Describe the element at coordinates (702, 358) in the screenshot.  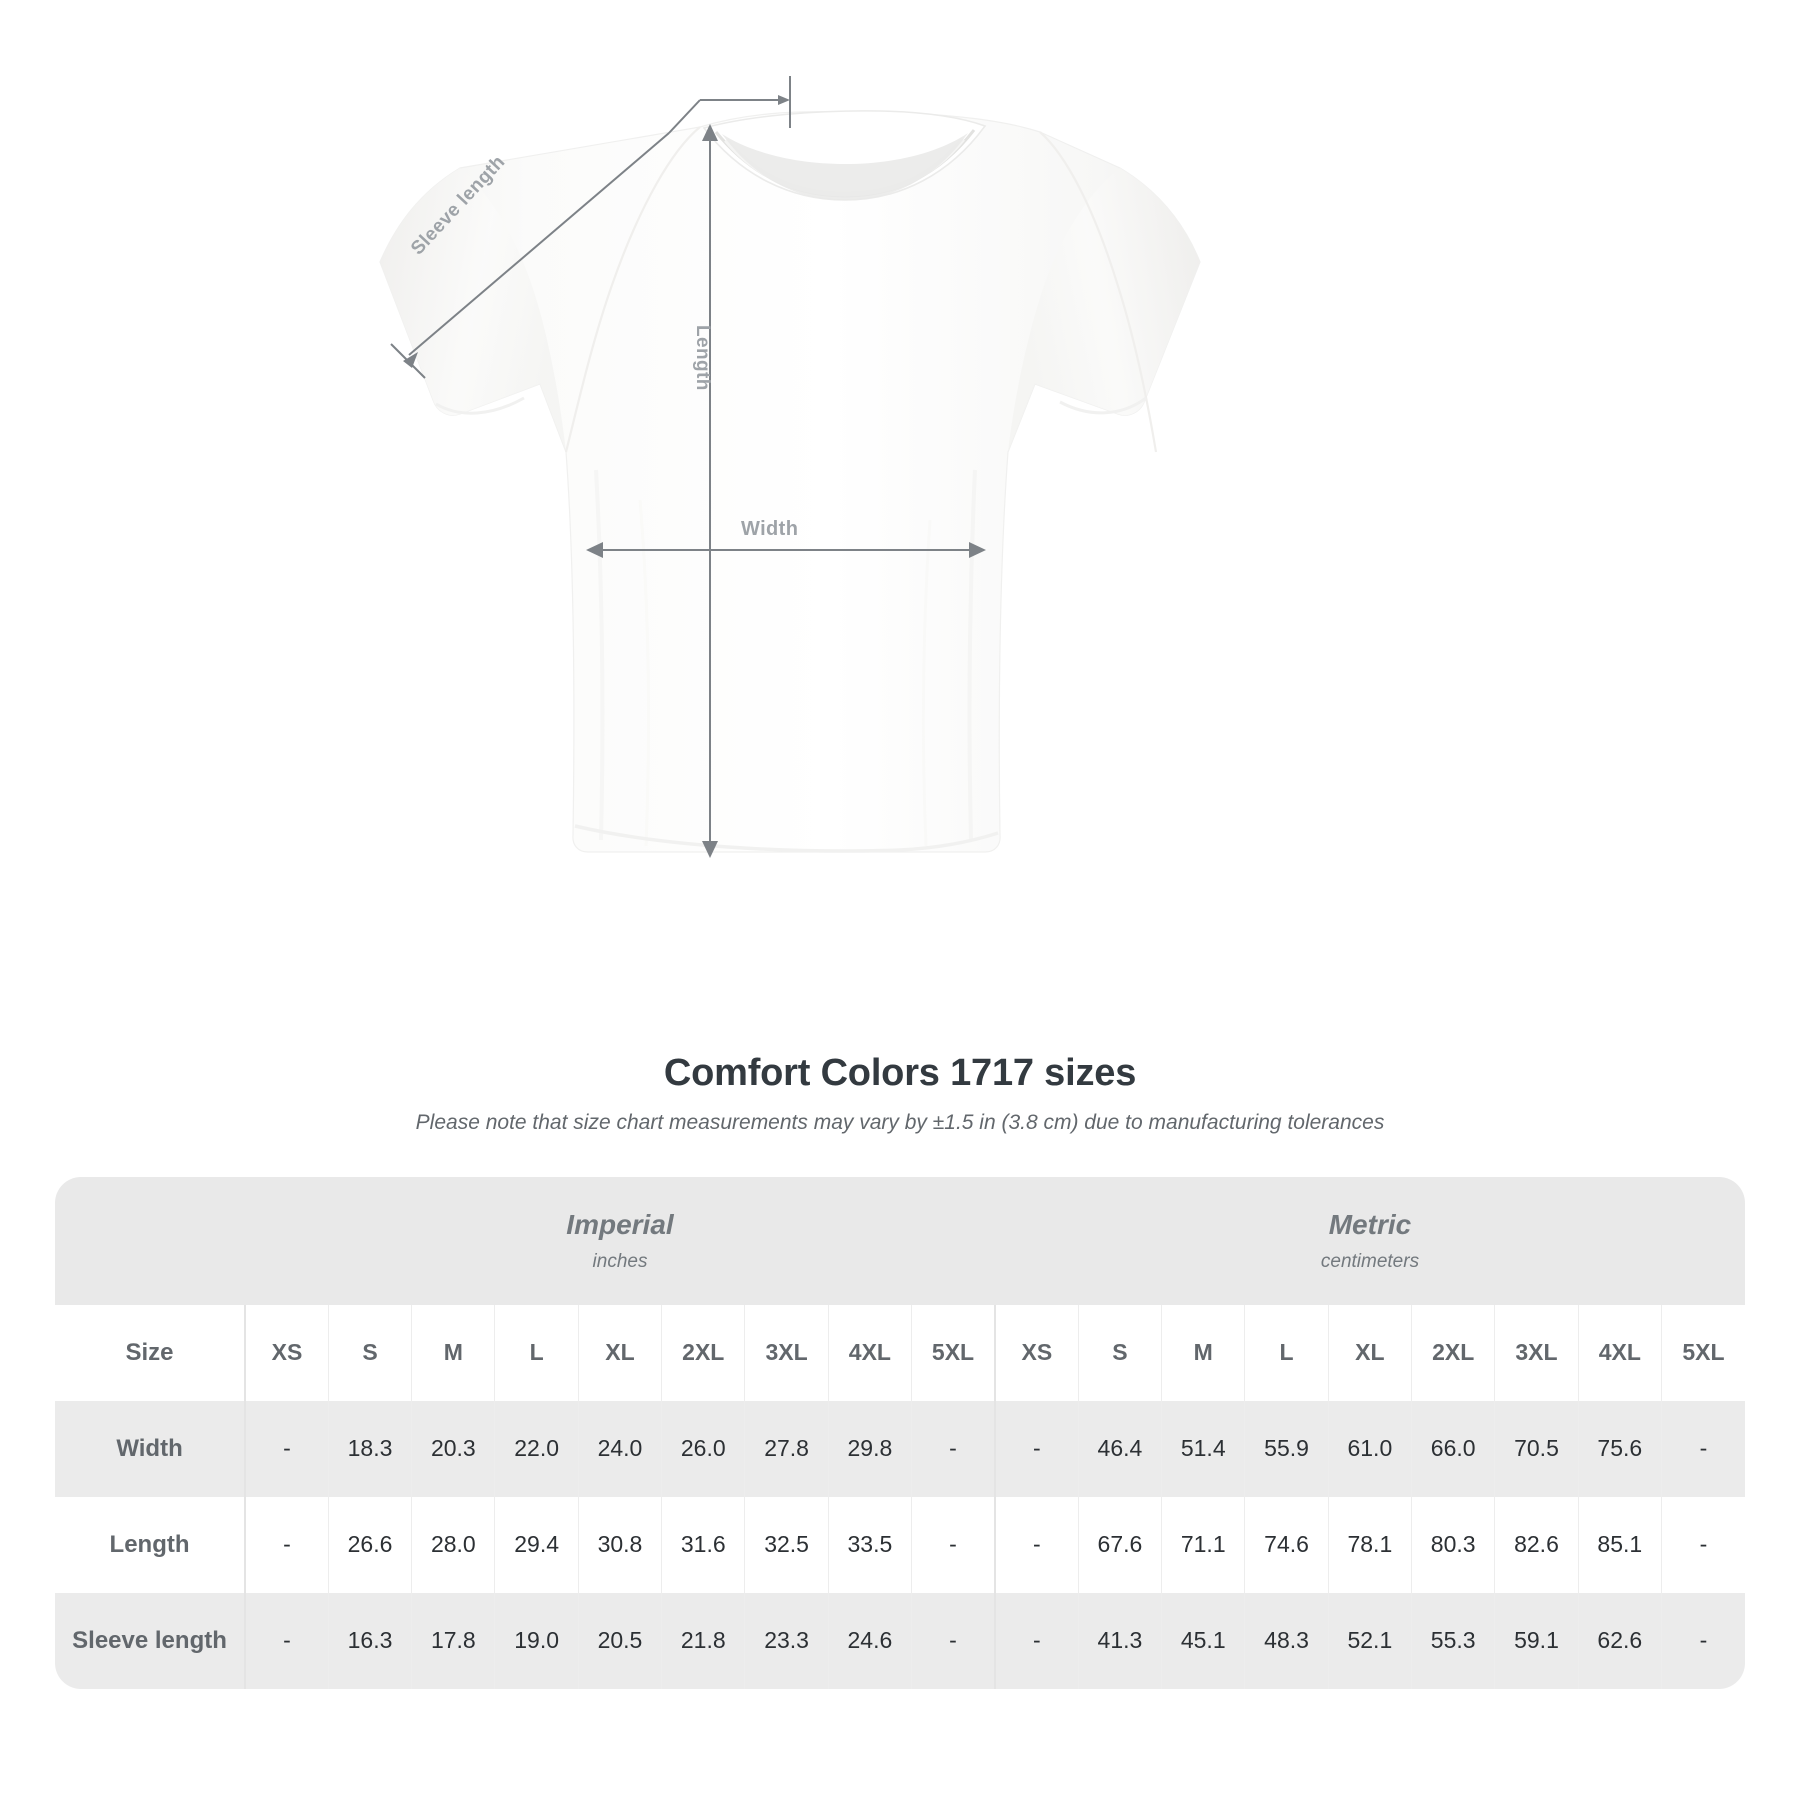
I see `length-label: Length` at that location.